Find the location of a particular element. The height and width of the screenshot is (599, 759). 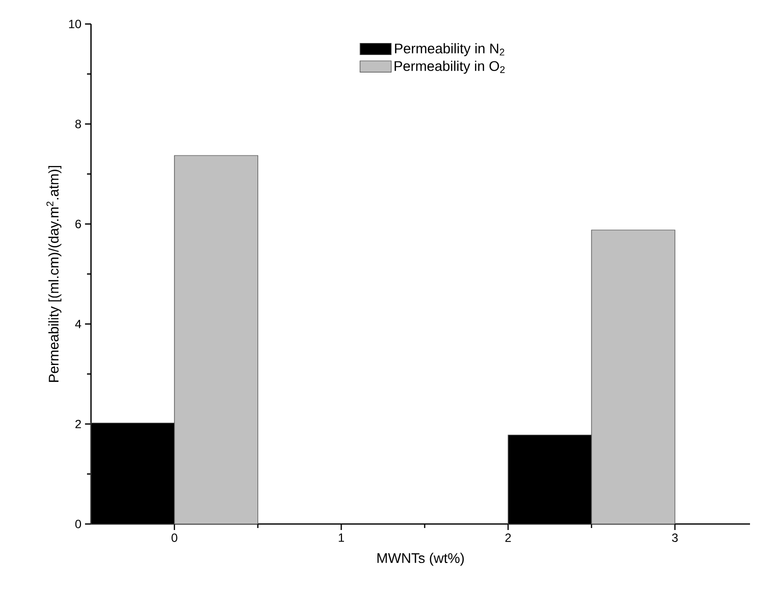

x-tick-label: 2 is located at coordinates (508, 538).